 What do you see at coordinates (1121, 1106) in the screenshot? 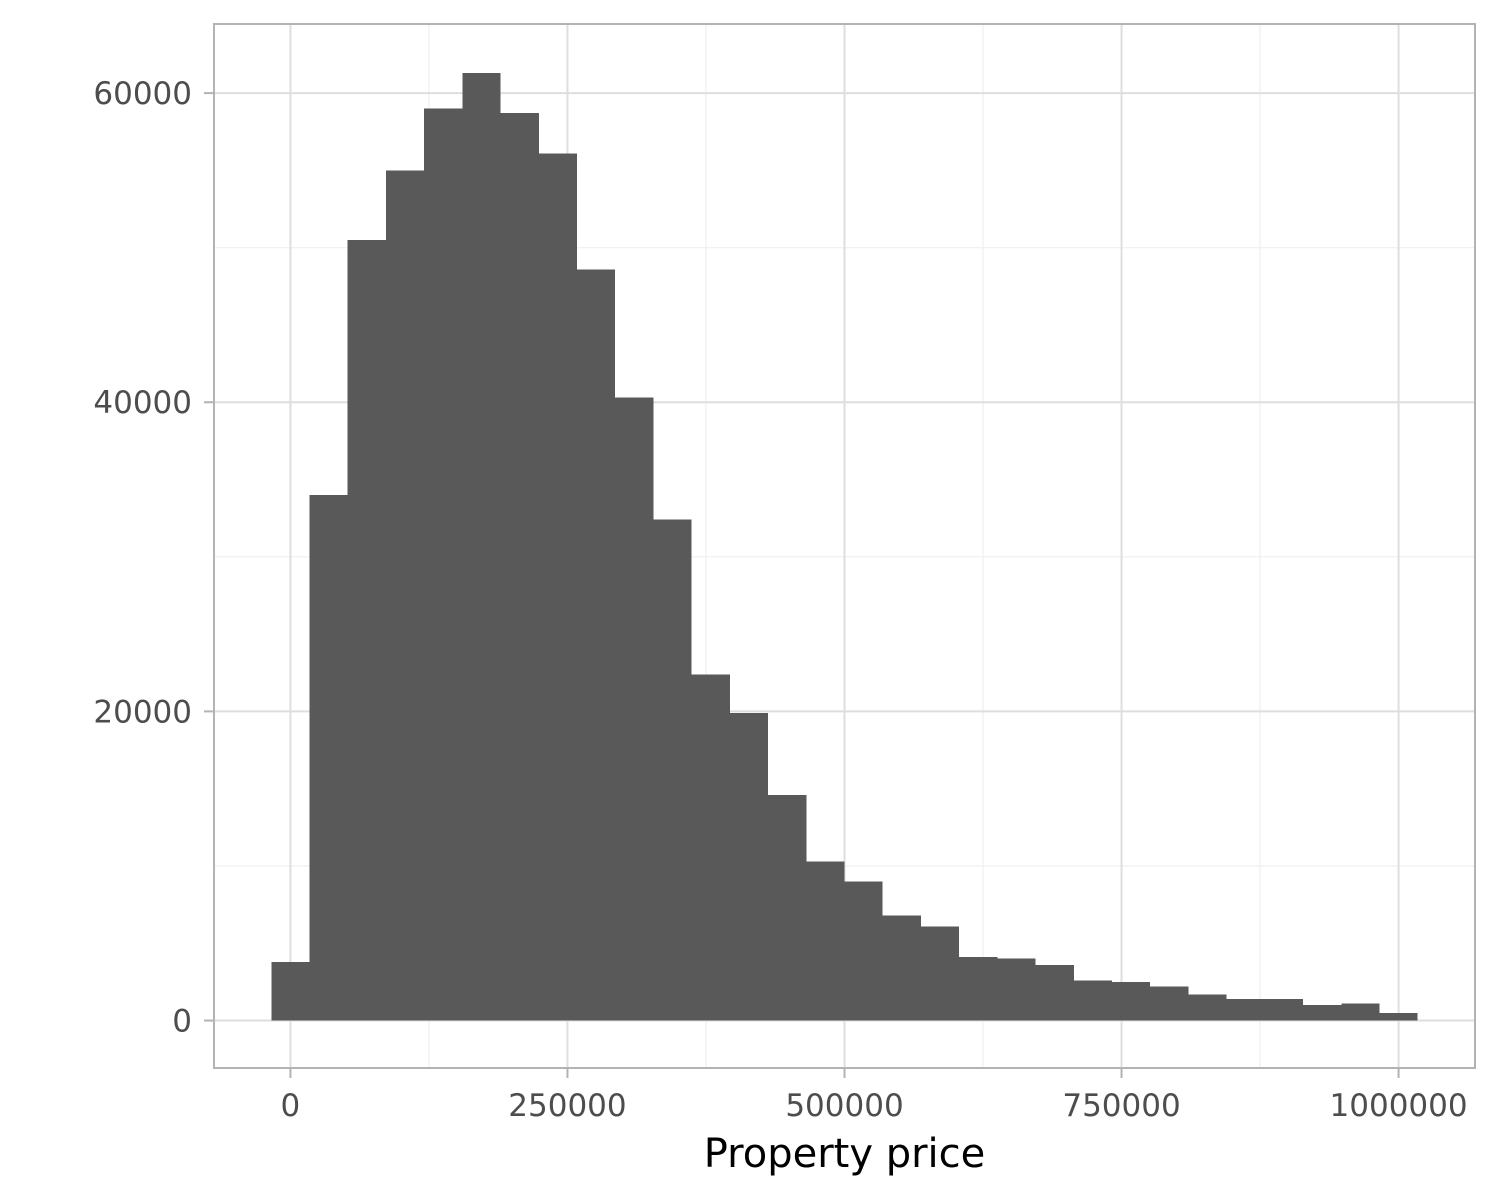
I see `x-tick-label: 750000` at bounding box center [1121, 1106].